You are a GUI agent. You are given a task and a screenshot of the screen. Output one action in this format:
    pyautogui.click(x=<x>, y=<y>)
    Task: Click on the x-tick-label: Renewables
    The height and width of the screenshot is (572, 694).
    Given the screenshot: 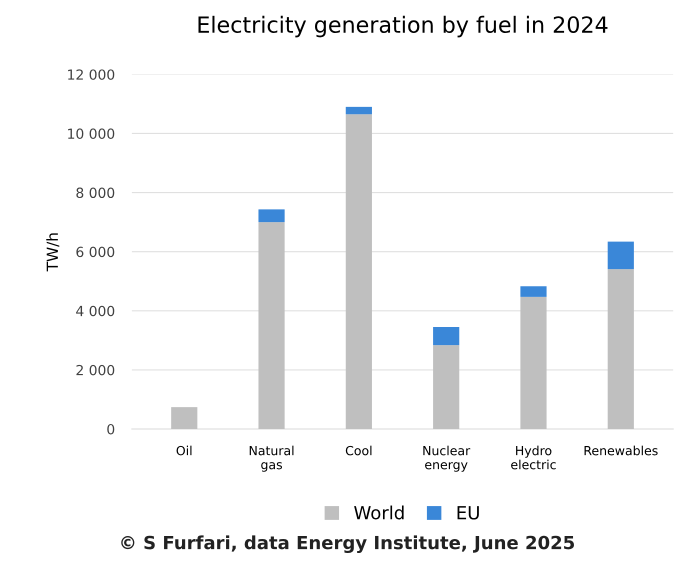 What is the action you would take?
    pyautogui.click(x=621, y=451)
    